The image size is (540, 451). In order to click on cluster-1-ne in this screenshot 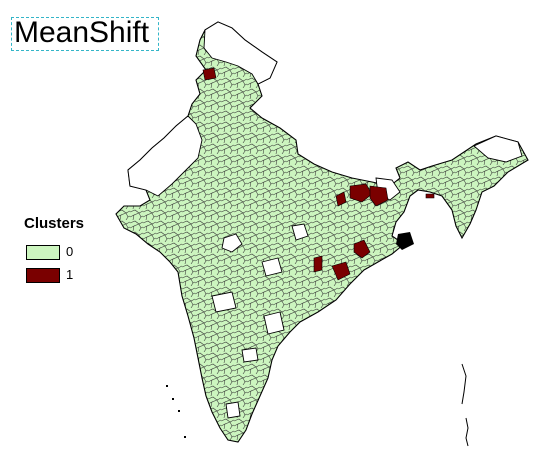, I will do `click(430, 196)`.